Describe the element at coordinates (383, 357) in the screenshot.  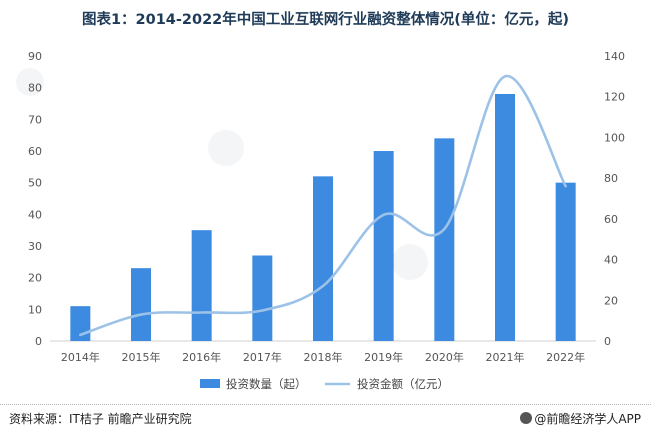
I see `x-axis-tick-label: 2019年` at that location.